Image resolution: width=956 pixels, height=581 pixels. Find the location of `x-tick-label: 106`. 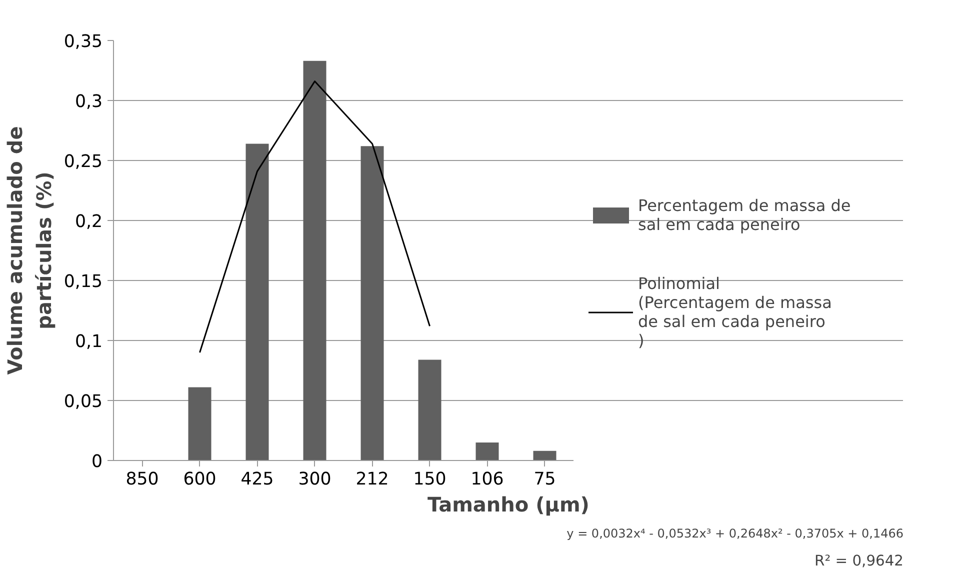

x-tick-label: 106 is located at coordinates (487, 480).